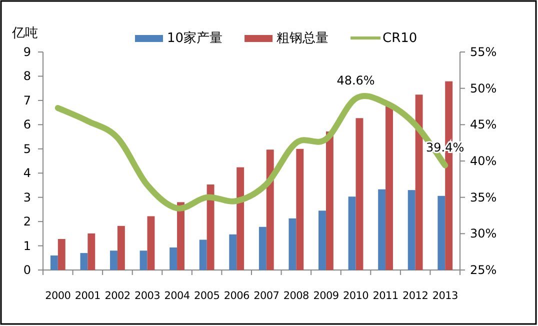  Describe the element at coordinates (326, 296) in the screenshot. I see `x-tick-label: 2009` at that location.